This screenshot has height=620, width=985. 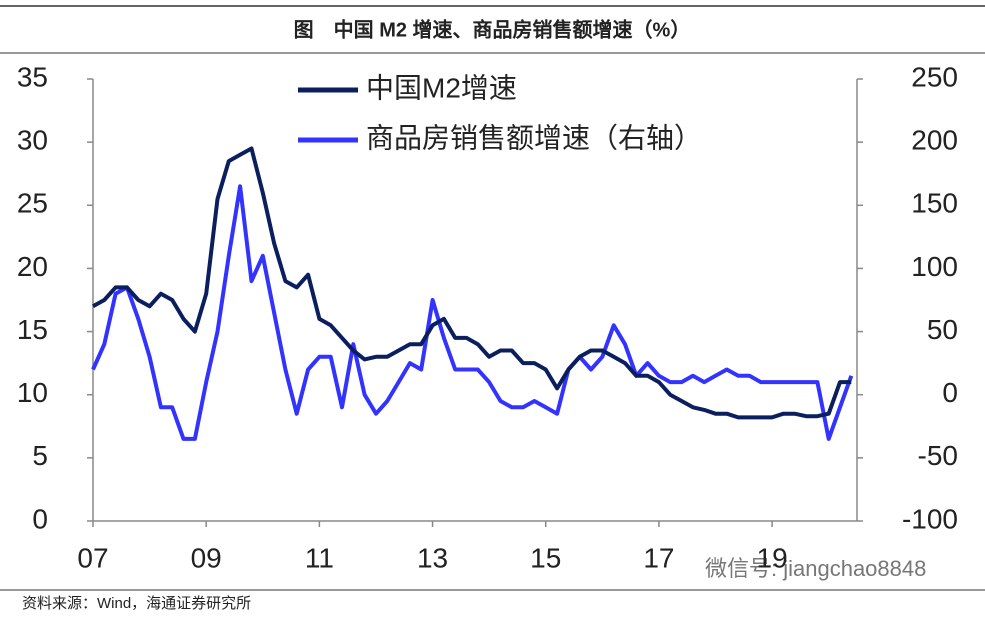 I want to click on y-tick-label: 35, so click(x=32, y=76).